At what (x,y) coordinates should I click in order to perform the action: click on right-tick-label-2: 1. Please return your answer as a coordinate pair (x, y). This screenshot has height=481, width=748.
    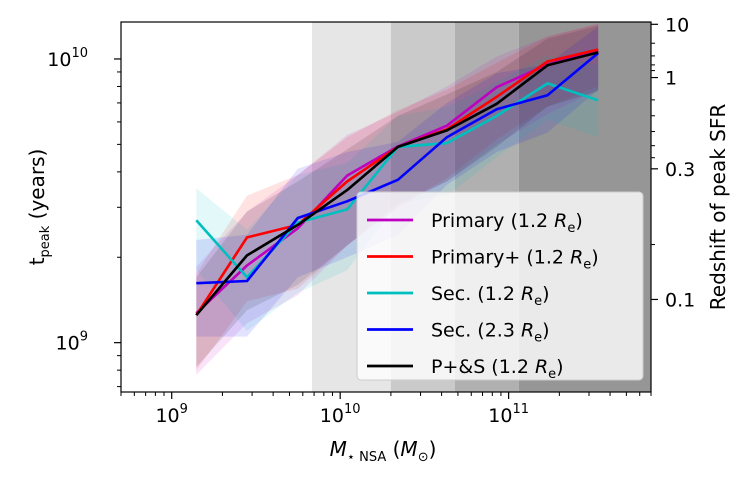
    Looking at the image, I should click on (671, 79).